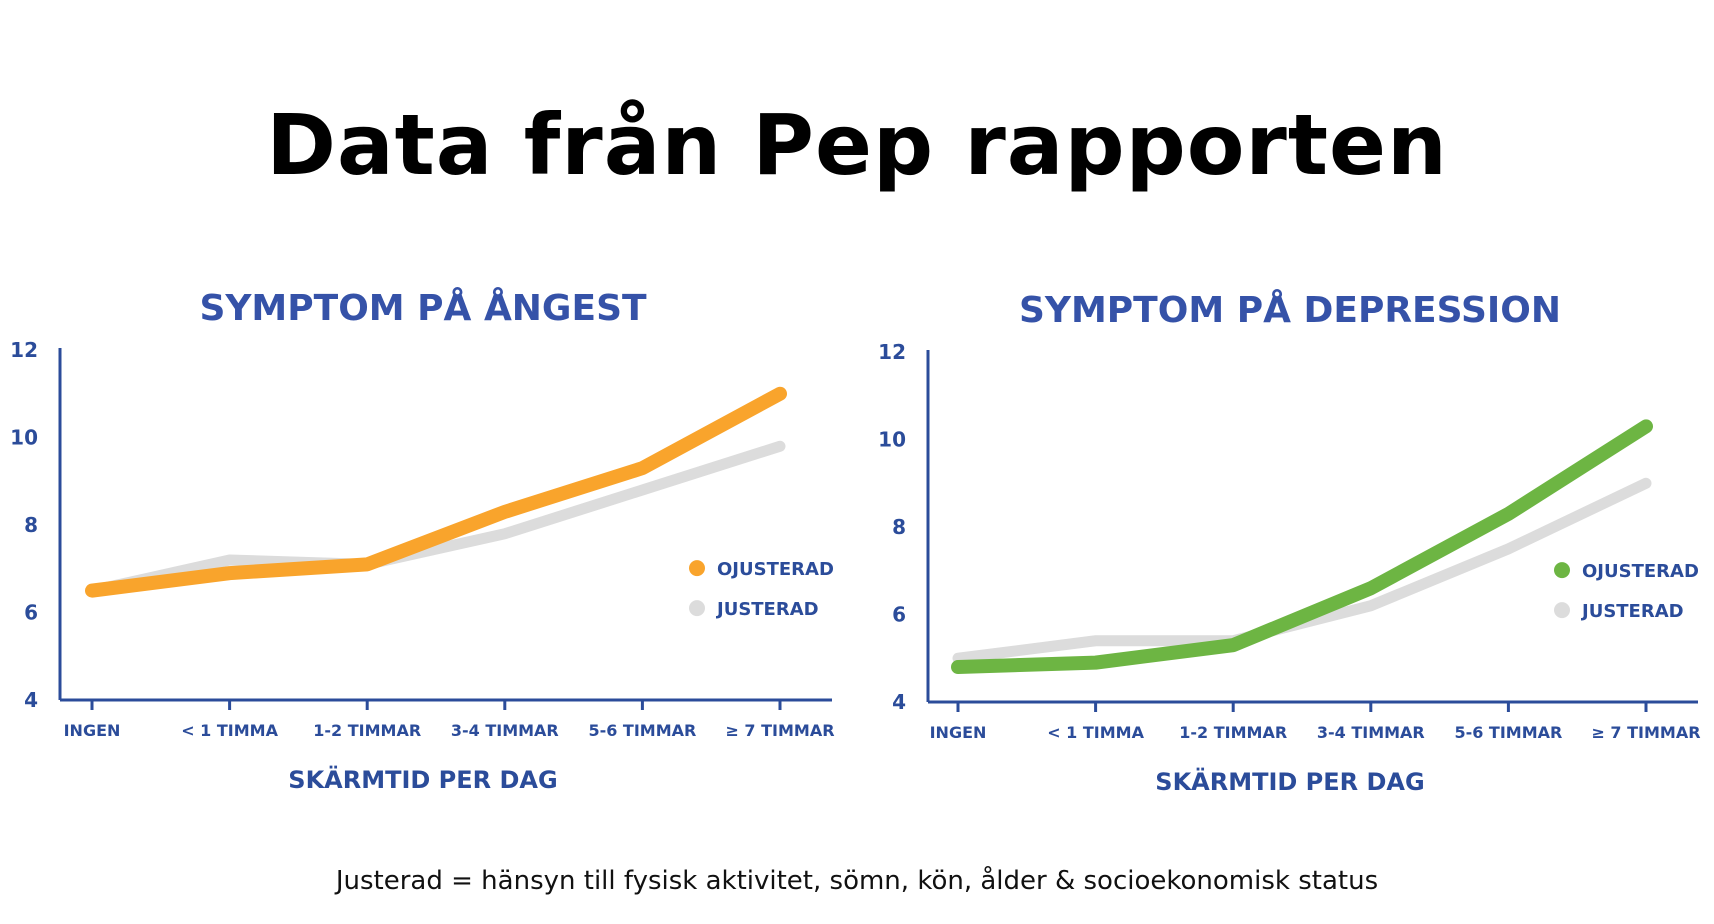  Describe the element at coordinates (1290, 310) in the screenshot. I see `chart-title: SYMPTOM PÅ DEPRESSION` at that location.